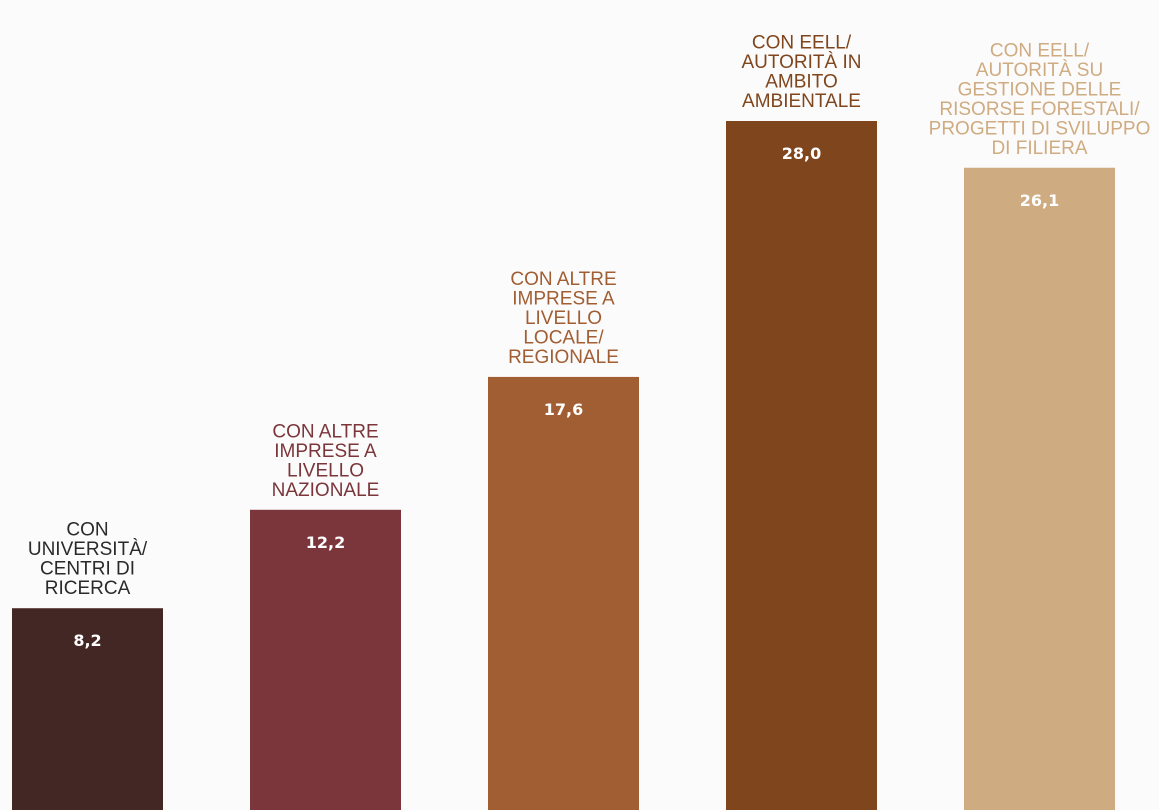 This screenshot has height=810, width=1159. I want to click on category-label-1: CON UNIVERSITÀ/CENTRI DI RICERCA, so click(88, 560).